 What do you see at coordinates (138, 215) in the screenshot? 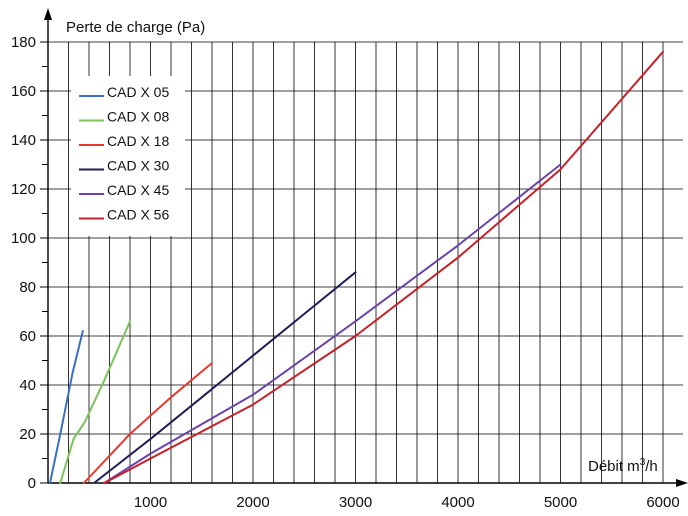
I see `legend-label: CAD X 56` at bounding box center [138, 215].